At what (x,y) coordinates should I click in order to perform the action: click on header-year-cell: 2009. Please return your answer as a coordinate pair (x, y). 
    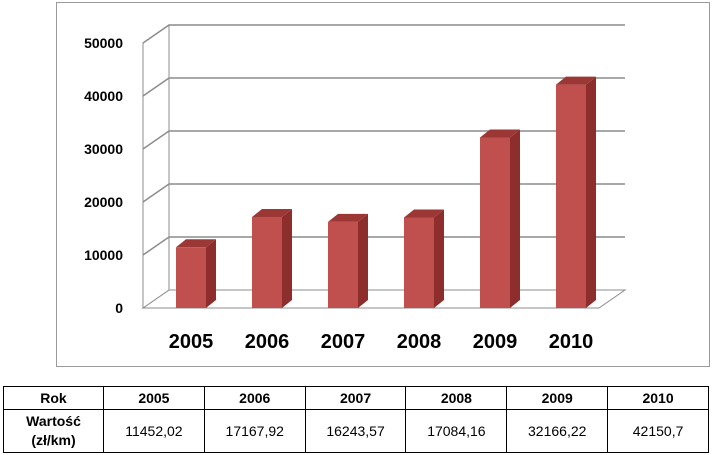
    Looking at the image, I should click on (557, 398).